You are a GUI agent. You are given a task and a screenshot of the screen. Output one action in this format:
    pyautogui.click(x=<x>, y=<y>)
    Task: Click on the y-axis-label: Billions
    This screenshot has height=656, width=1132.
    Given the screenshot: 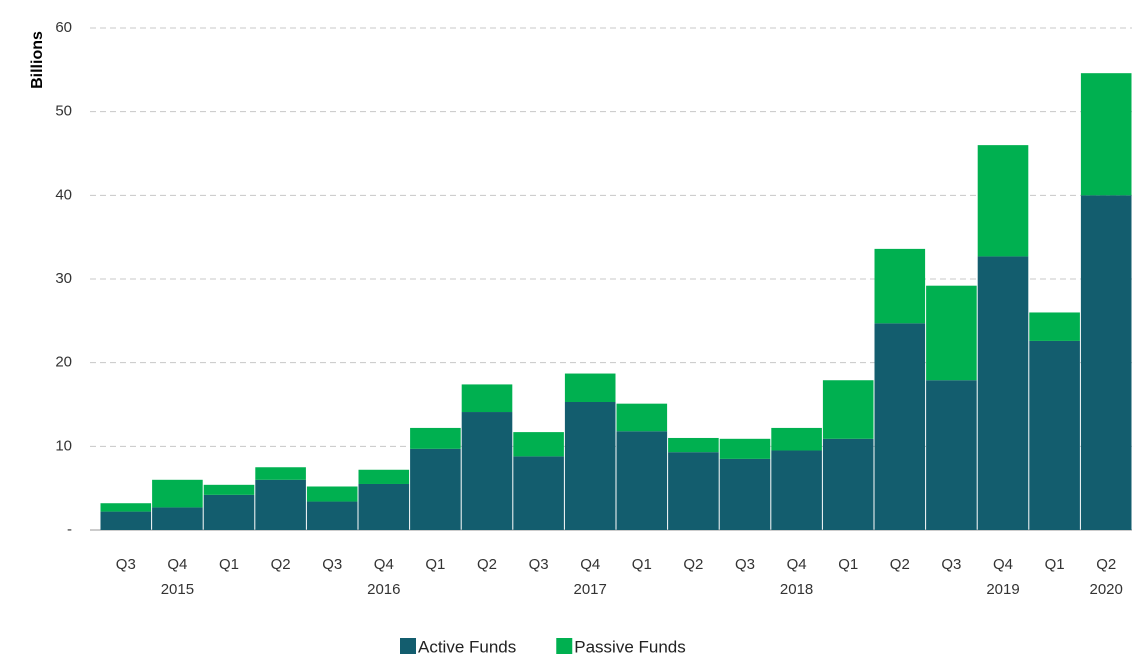 What is the action you would take?
    pyautogui.click(x=37, y=60)
    